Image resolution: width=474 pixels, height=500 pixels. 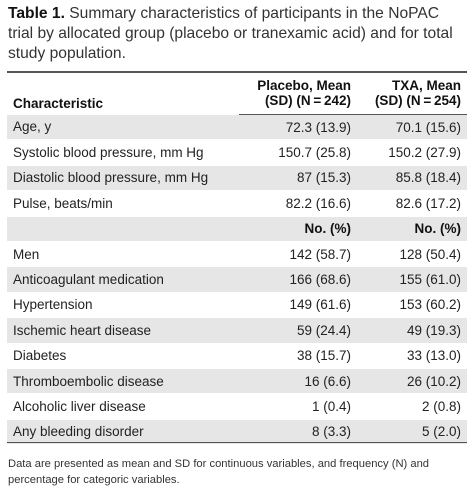 What do you see at coordinates (123, 228) in the screenshot?
I see `subheader-spacer` at bounding box center [123, 228].